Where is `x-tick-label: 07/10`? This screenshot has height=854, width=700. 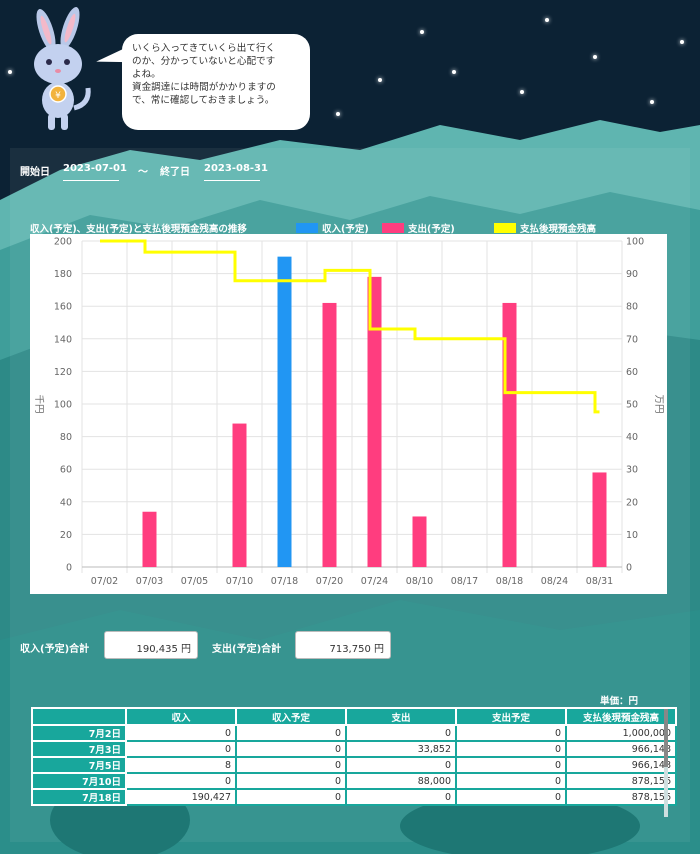
x-tick-label: 07/10 is located at coordinates (239, 581).